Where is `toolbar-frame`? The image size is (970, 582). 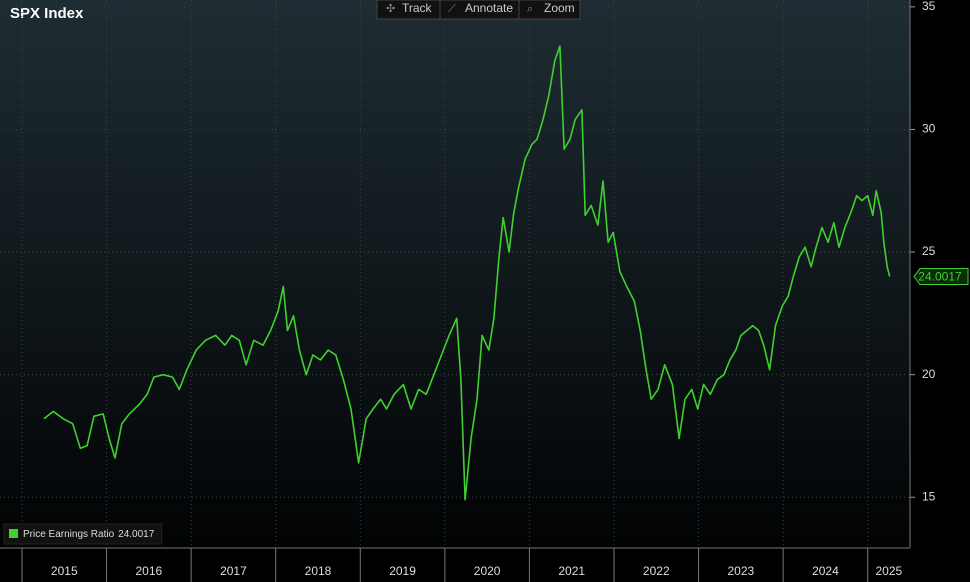
toolbar-frame is located at coordinates (478, 10).